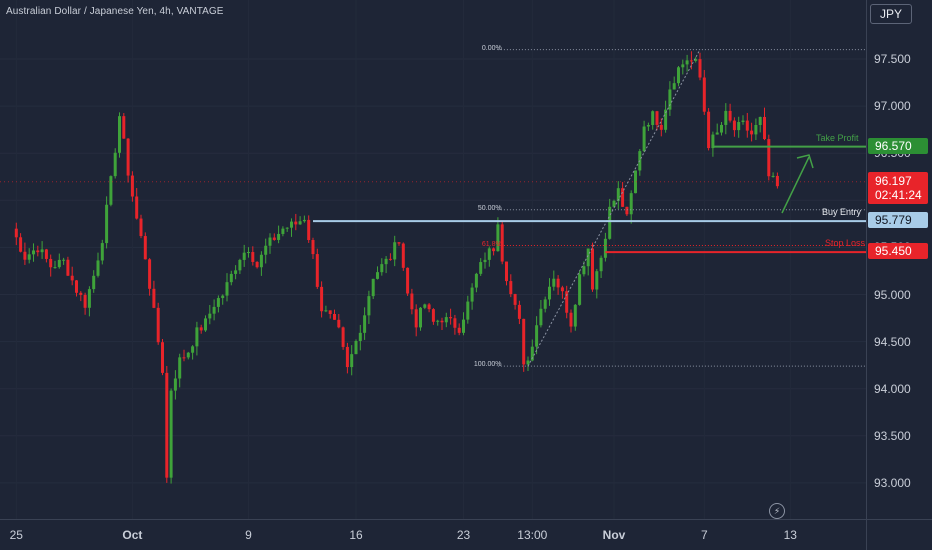  What do you see at coordinates (614, 535) in the screenshot?
I see `time-tick-label: Nov` at bounding box center [614, 535].